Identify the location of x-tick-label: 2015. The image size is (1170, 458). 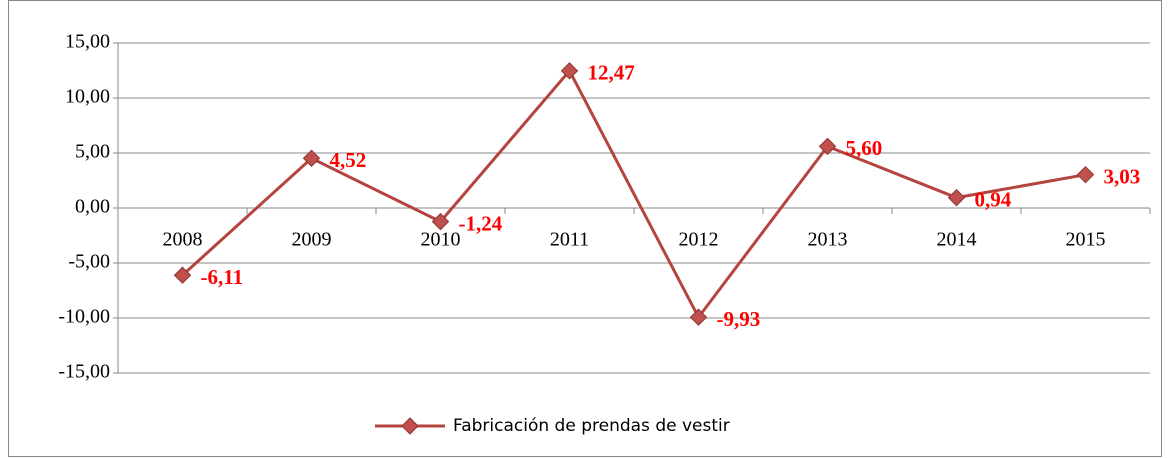
(1086, 240).